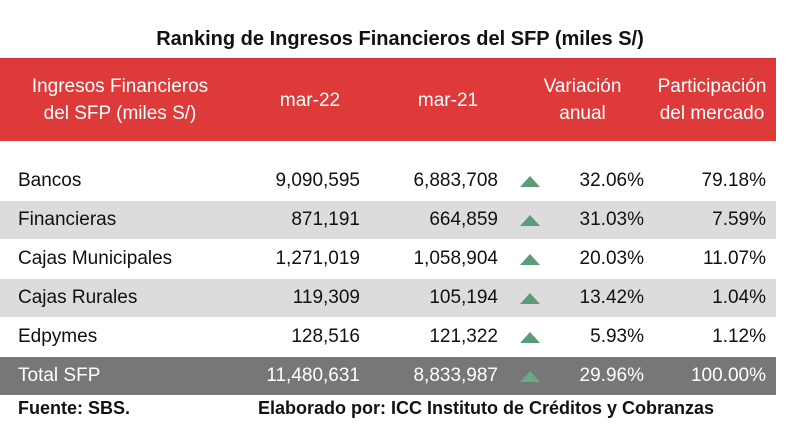 The height and width of the screenshot is (443, 800). What do you see at coordinates (317, 180) in the screenshot?
I see `row-value-mar-22: 9,090,595` at bounding box center [317, 180].